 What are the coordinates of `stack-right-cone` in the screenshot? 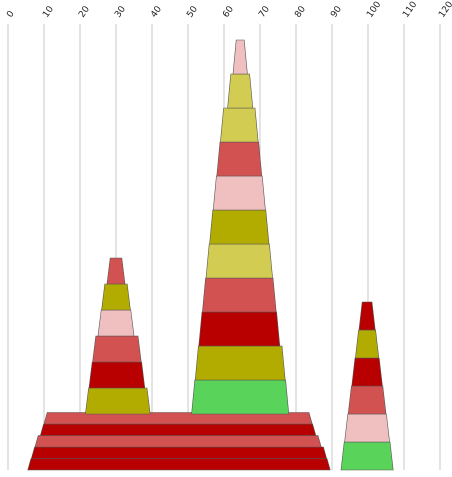 It's located at (367, 386).